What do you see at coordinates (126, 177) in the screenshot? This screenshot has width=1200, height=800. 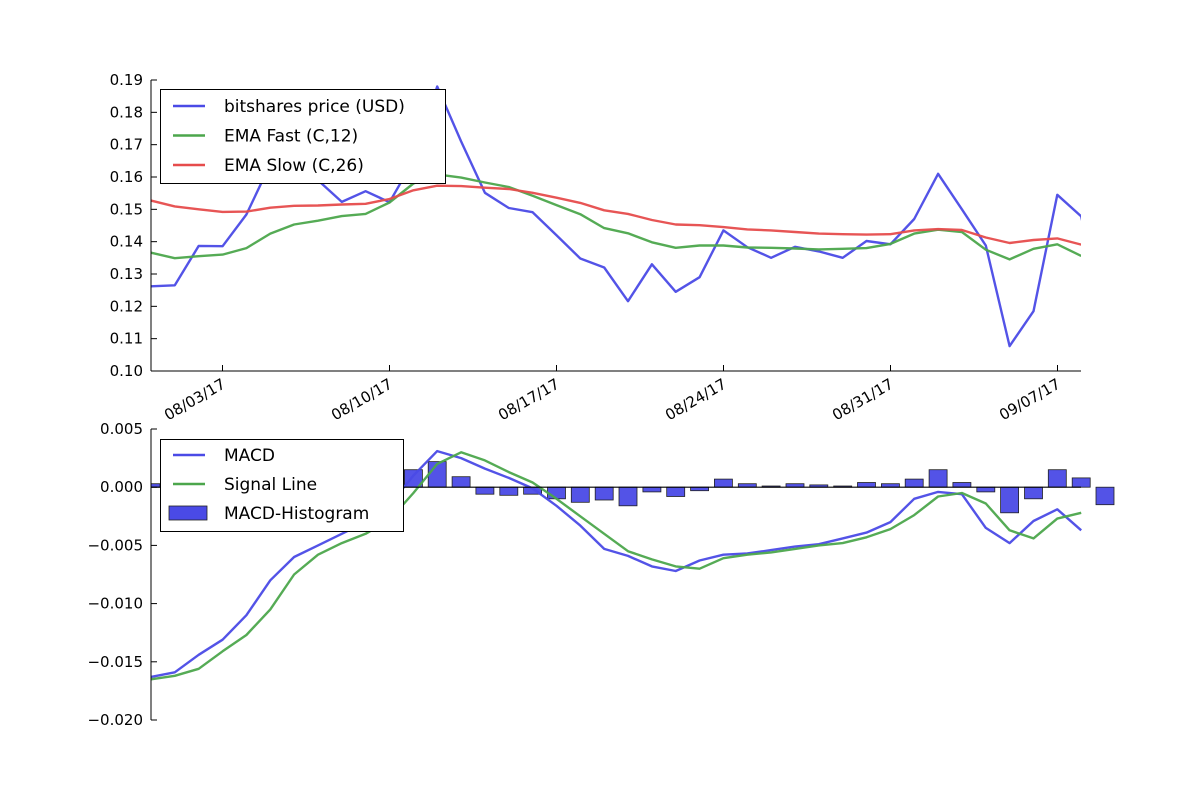 I see `top-y-tick-label: 0.16` at bounding box center [126, 177].